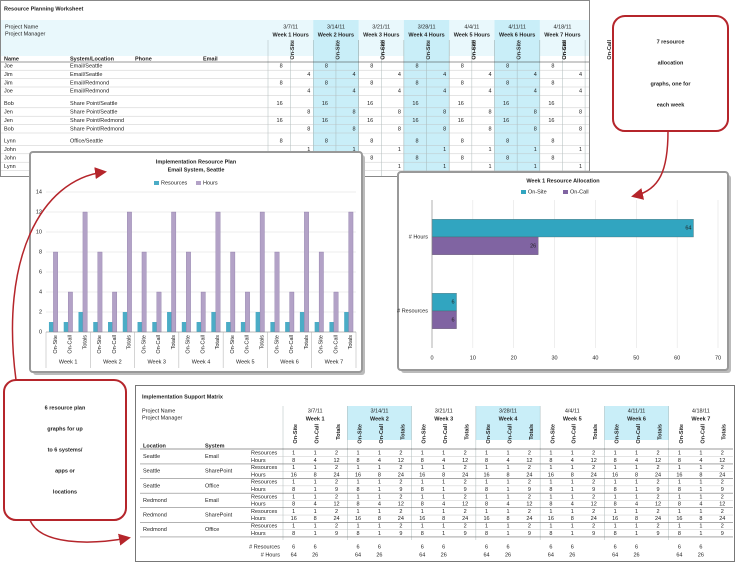  What do you see at coordinates (65, 450) in the screenshot?
I see `callout-text: to 6 systems/` at bounding box center [65, 450].